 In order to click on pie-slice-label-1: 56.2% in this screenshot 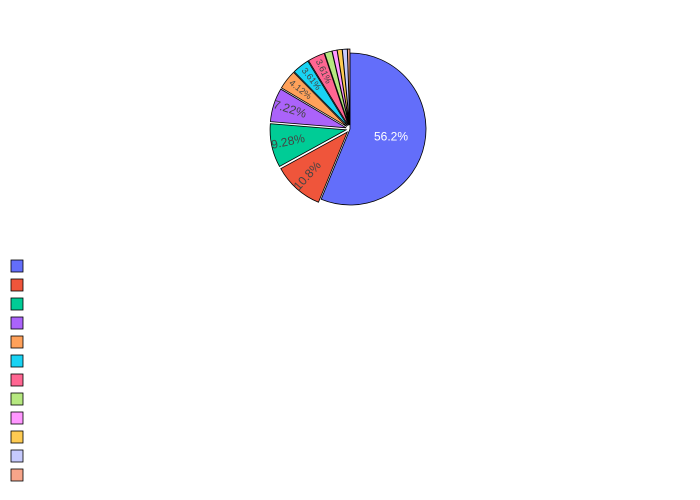, I will do `click(391, 136)`.